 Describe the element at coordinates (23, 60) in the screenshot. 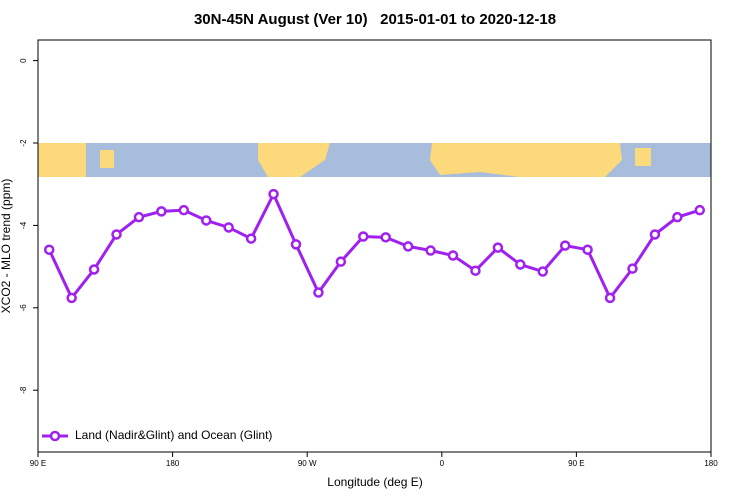

I see `y-tick-label: 0` at that location.